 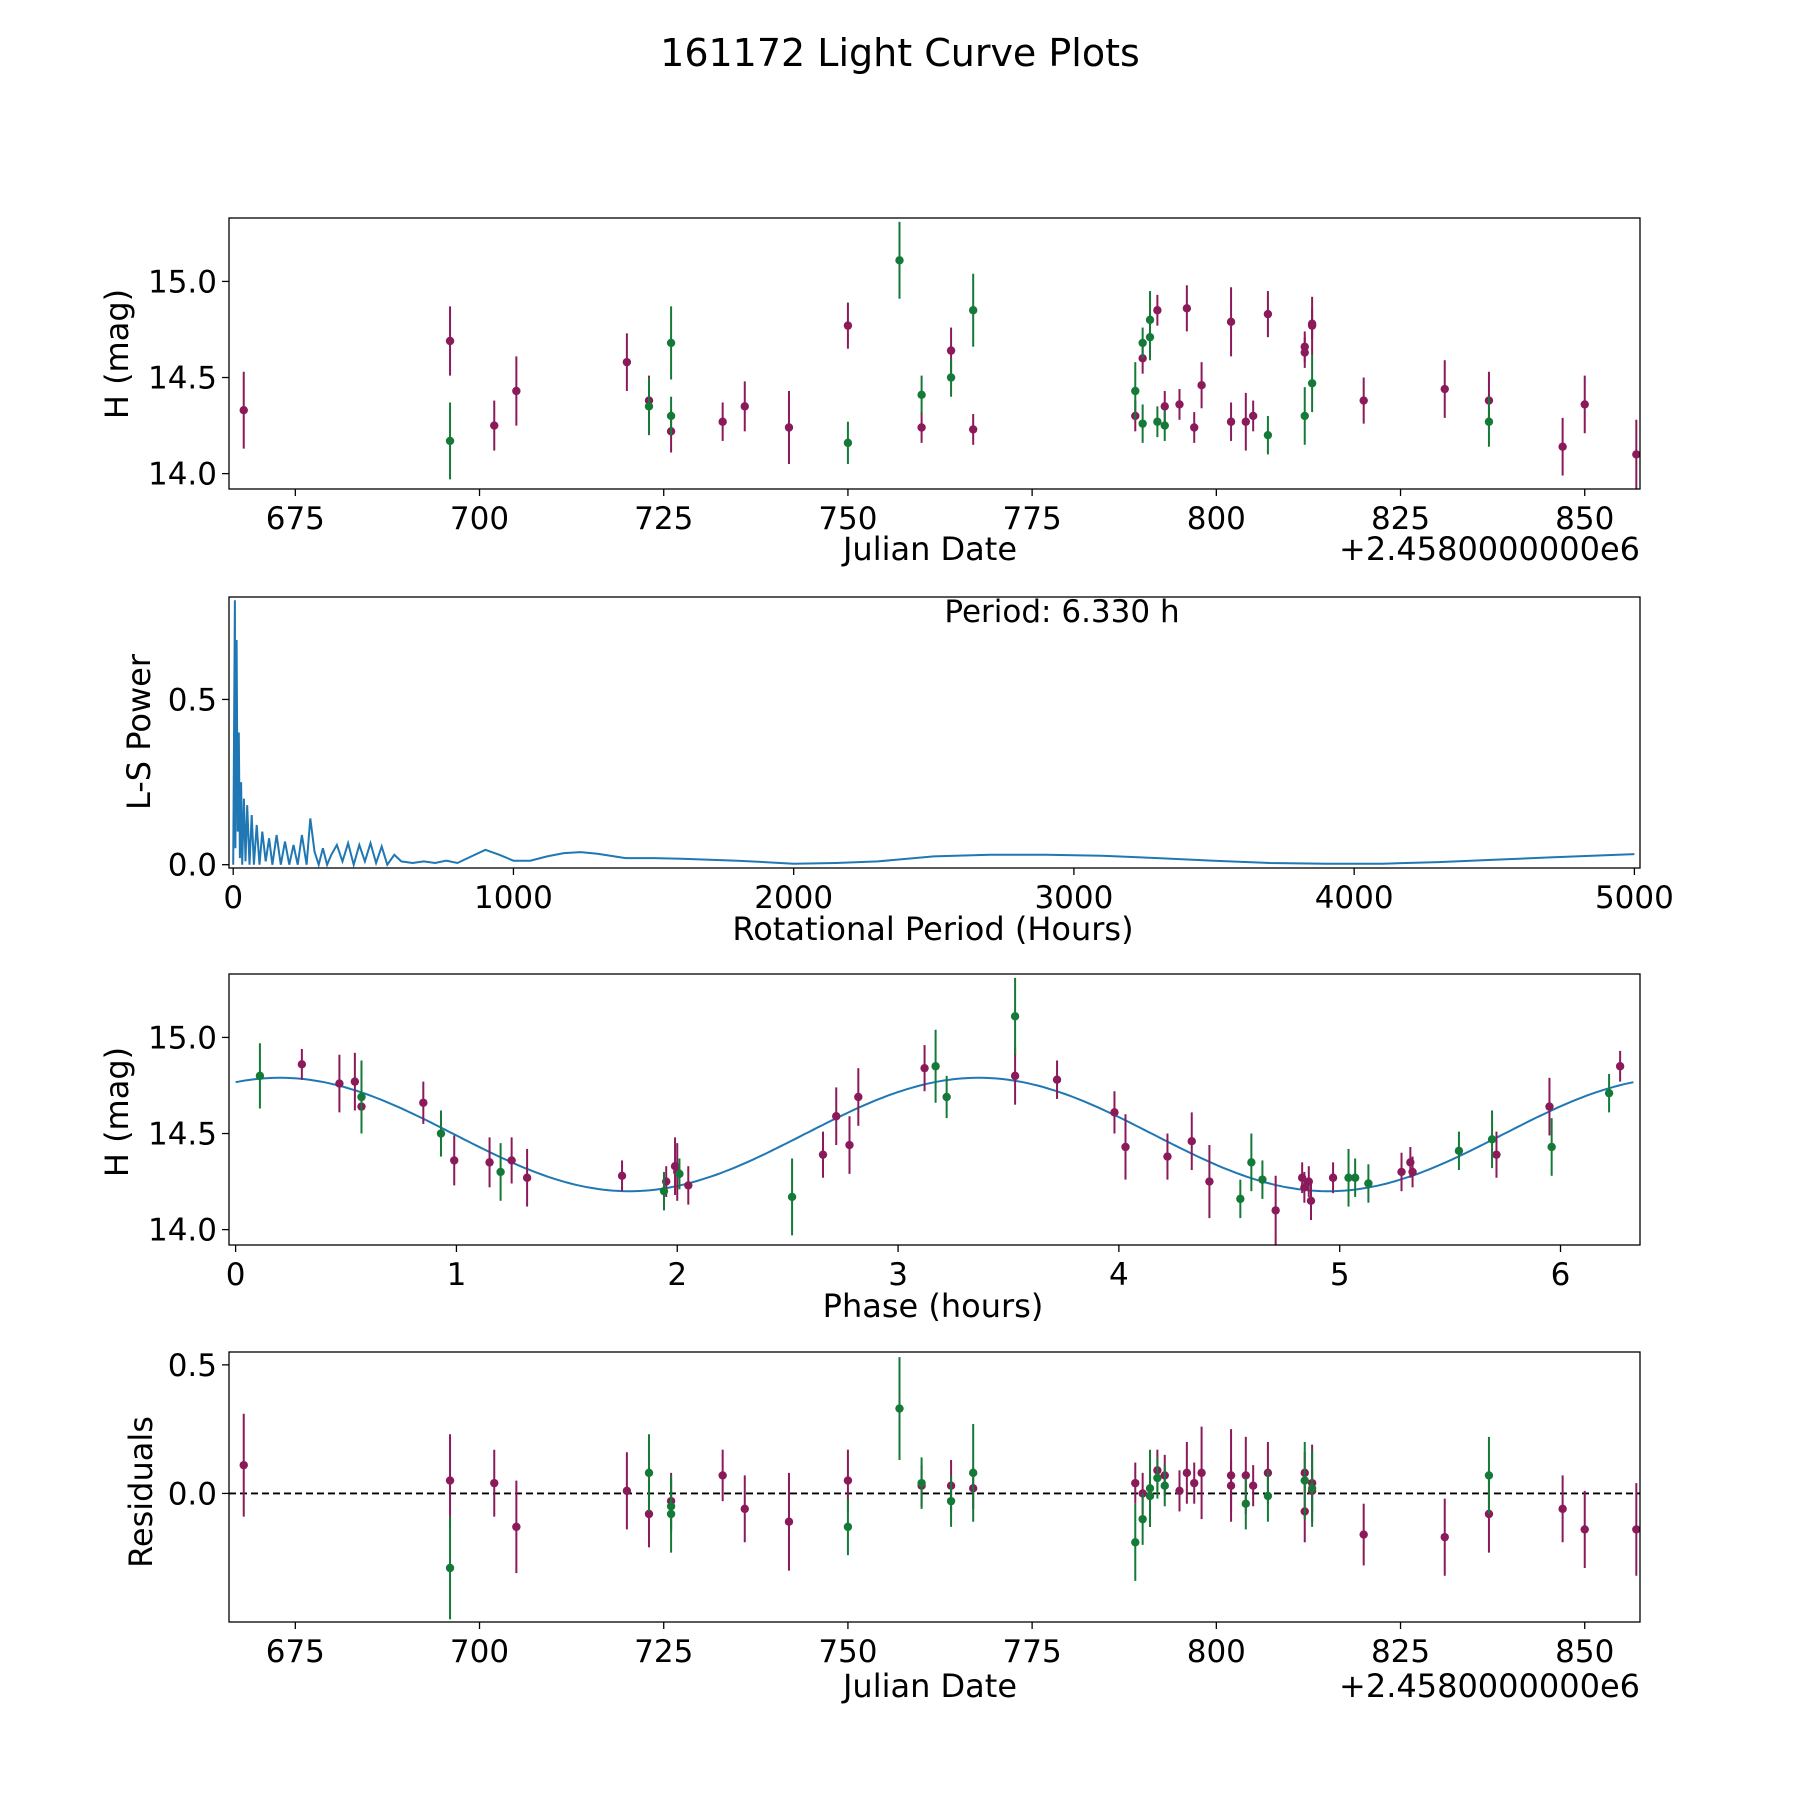 I want to click on phased-xlabel: Phase (hours), so click(x=933, y=1306).